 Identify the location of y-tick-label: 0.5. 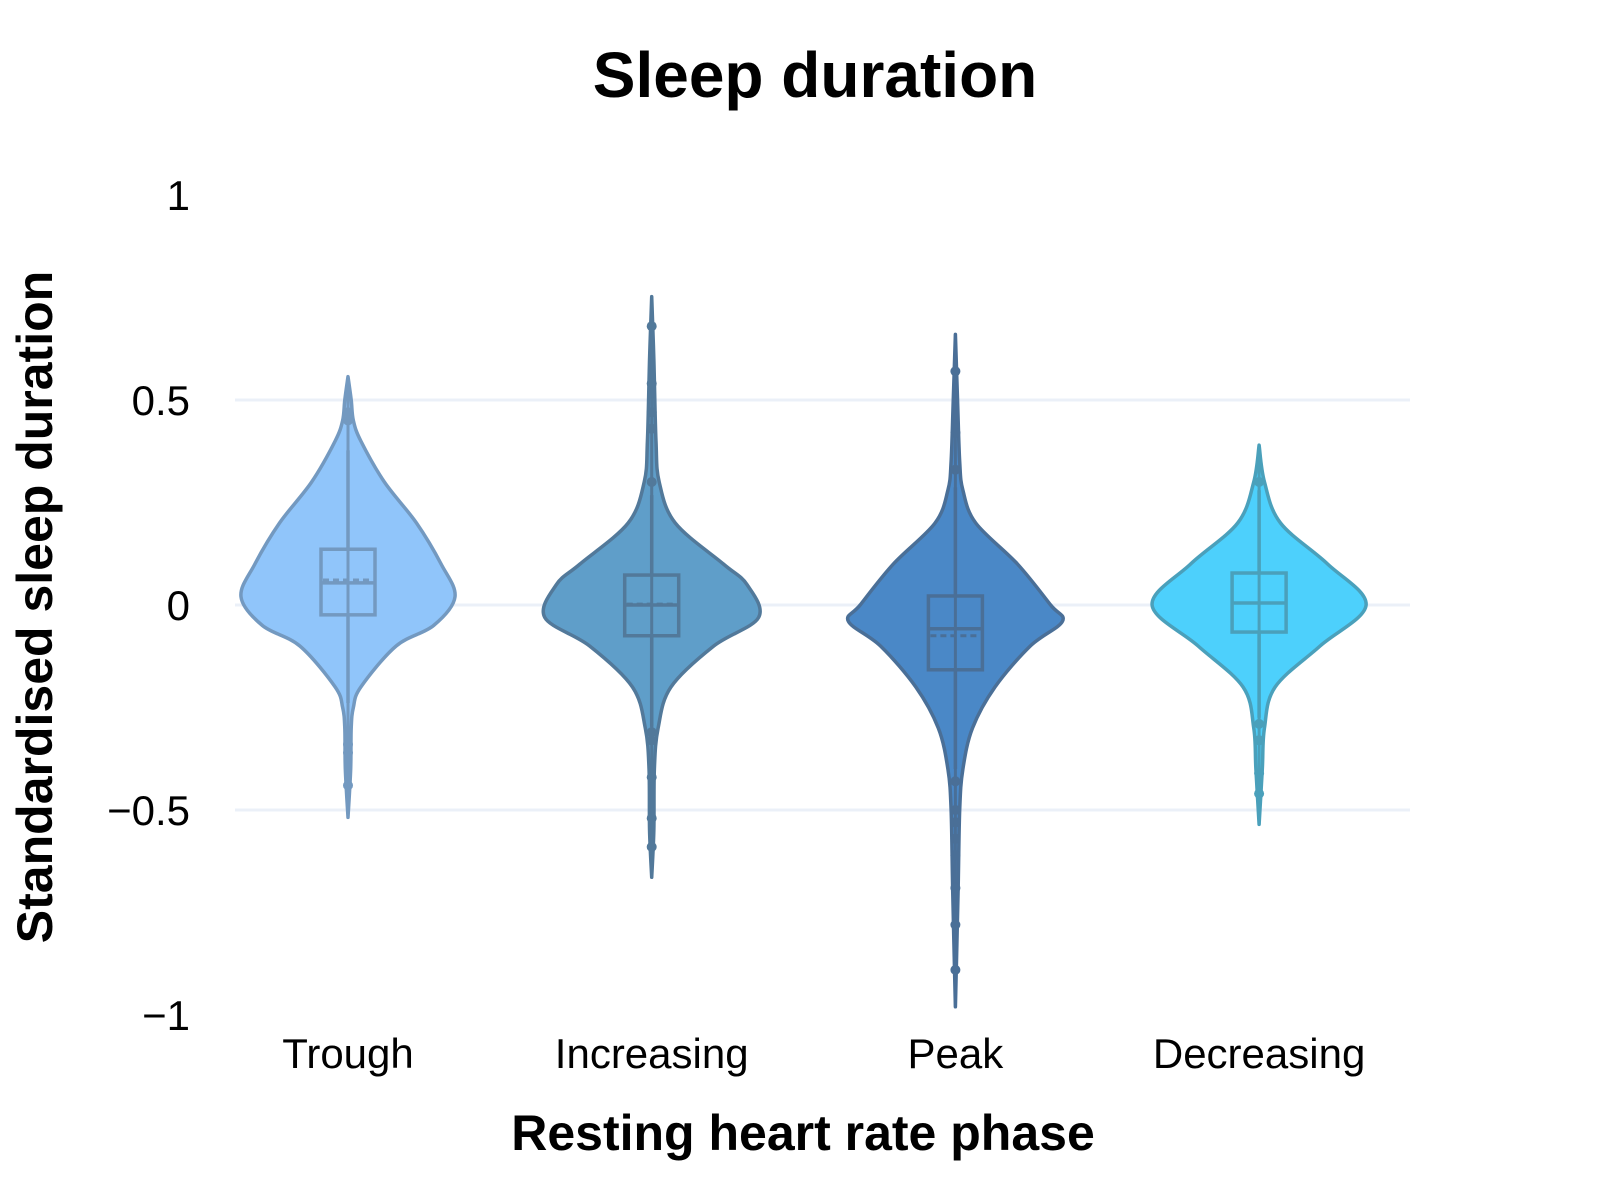
(161, 400).